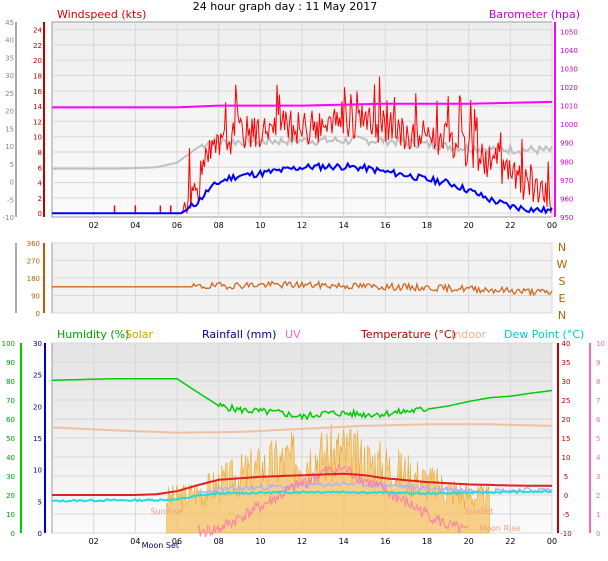 Image resolution: width=608 pixels, height=561 pixels. Describe the element at coordinates (302, 484) in the screenshot. I see `temperature-line` at that location.